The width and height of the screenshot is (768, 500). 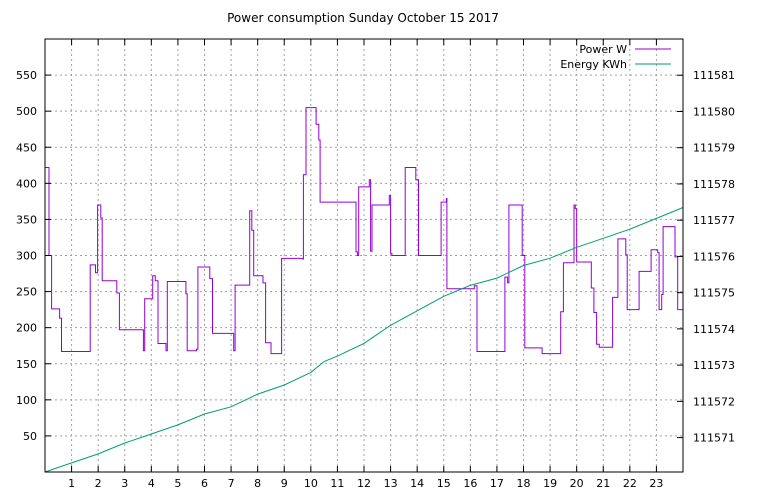 What do you see at coordinates (177, 483) in the screenshot?
I see `x-tick-label: 5` at bounding box center [177, 483].